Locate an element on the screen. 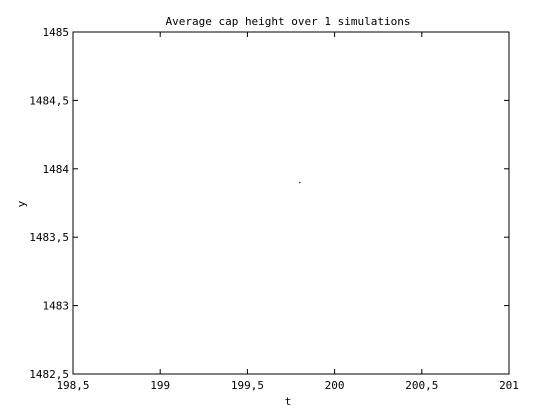 The width and height of the screenshot is (560, 420). y-tick-label: 1482,5 is located at coordinates (49, 374).